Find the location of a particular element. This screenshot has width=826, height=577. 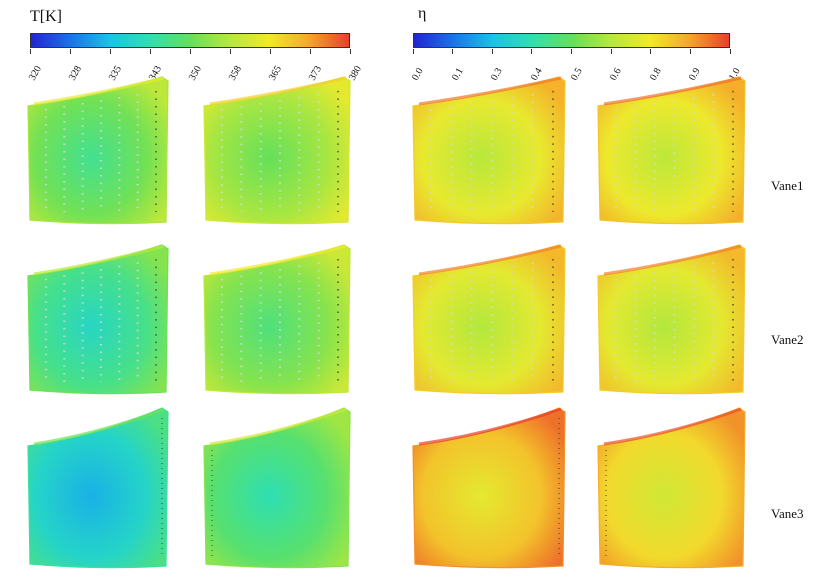

row-label-vane2: Vane2 is located at coordinates (787, 339).